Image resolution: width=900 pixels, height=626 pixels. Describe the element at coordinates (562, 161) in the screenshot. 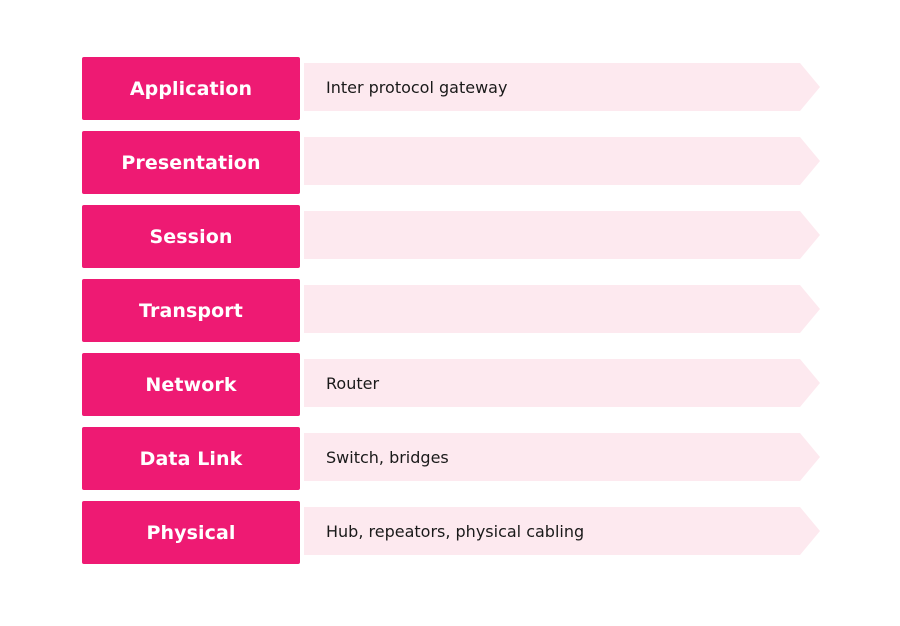

I see `layer-arrow-presentation` at that location.